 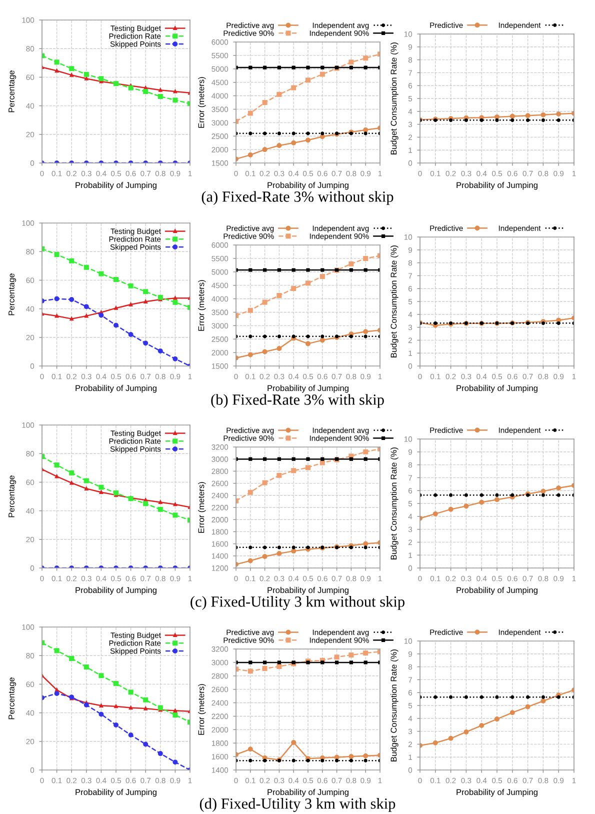 What do you see at coordinates (298, 198) in the screenshot?
I see `text: (a) Fixed-Rate 3% without skip` at bounding box center [298, 198].